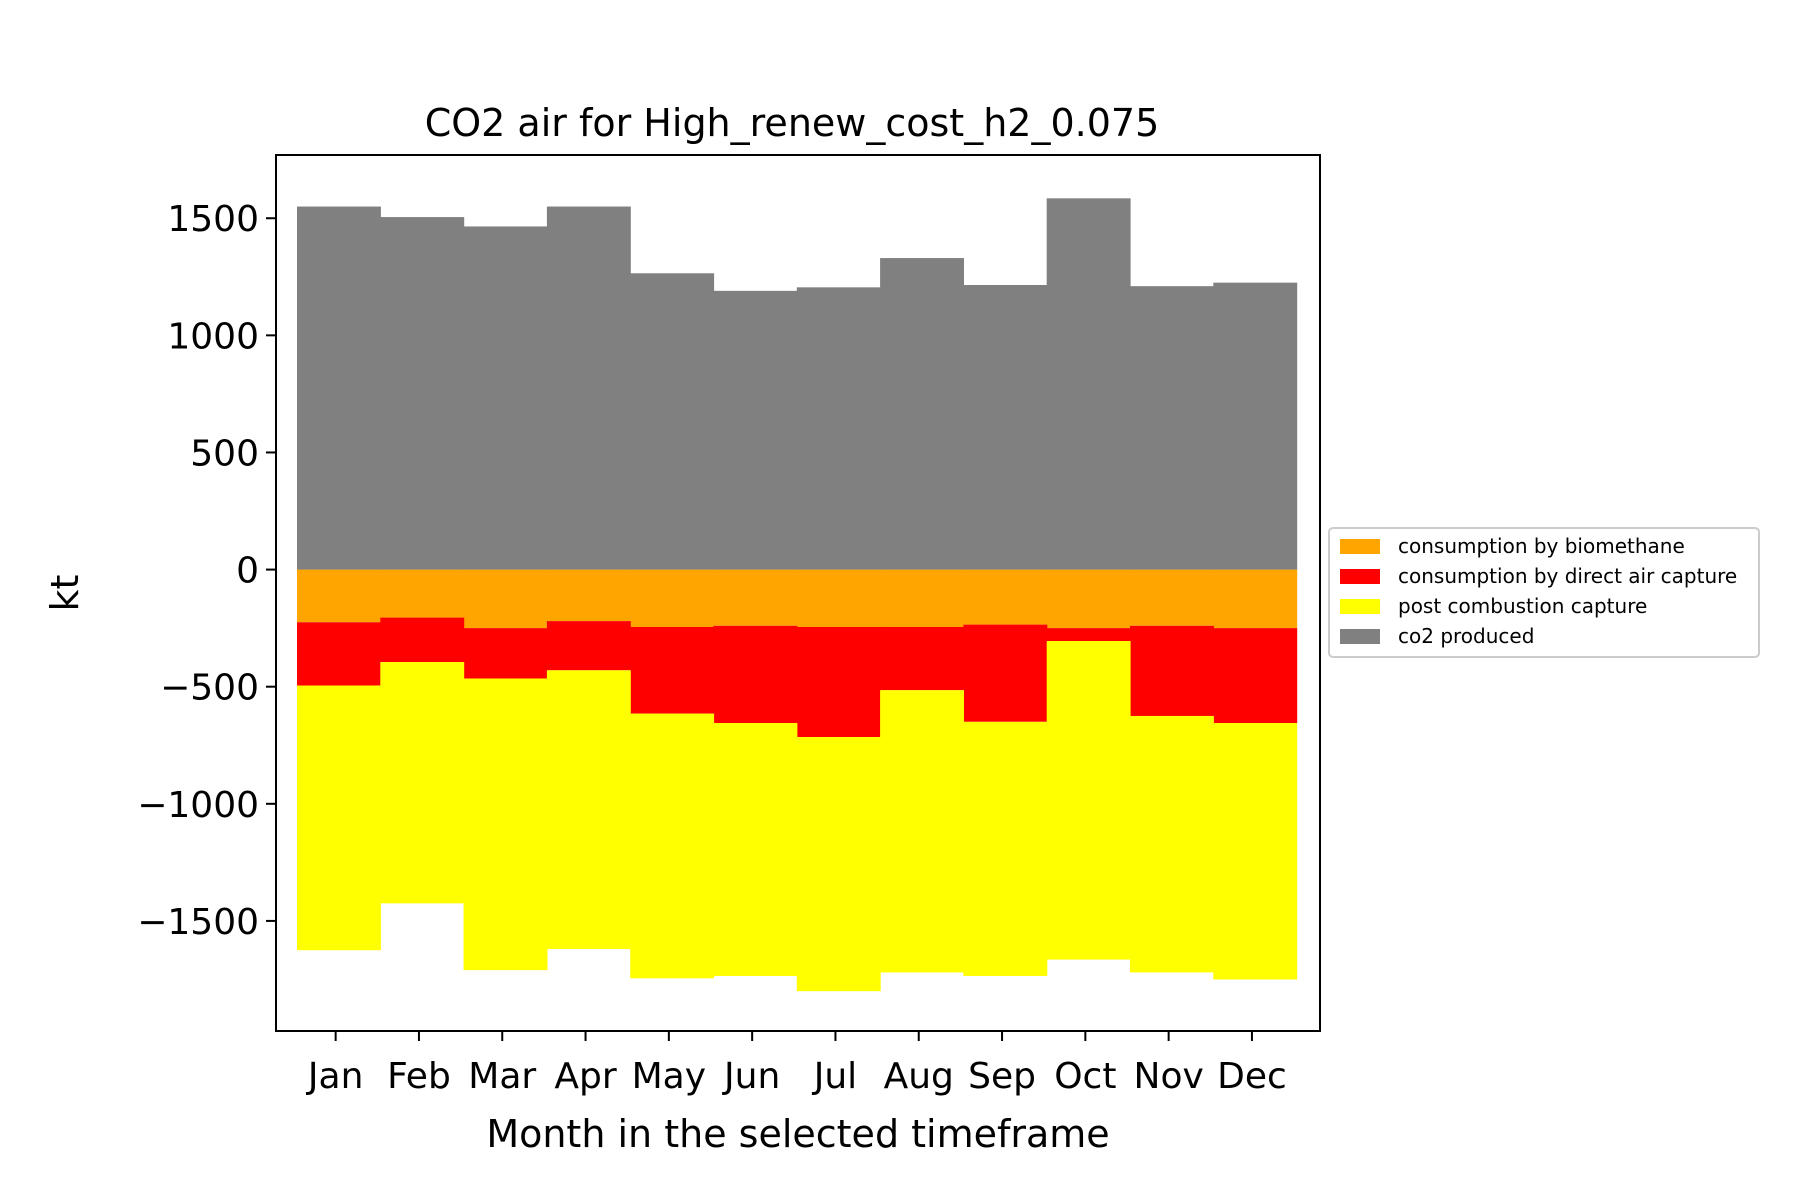 The width and height of the screenshot is (1800, 1200). Describe the element at coordinates (1085, 1076) in the screenshot. I see `x-tick-label-oct: Oct` at that location.